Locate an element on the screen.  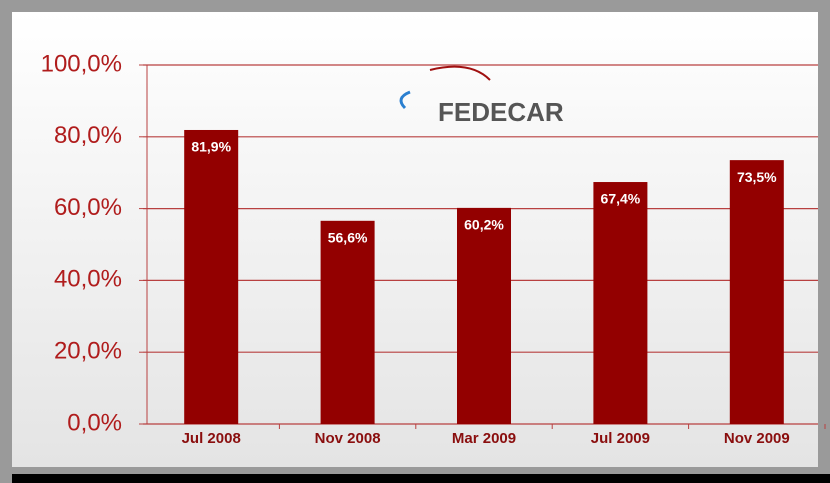
logo-arc is located at coordinates (460, 73).